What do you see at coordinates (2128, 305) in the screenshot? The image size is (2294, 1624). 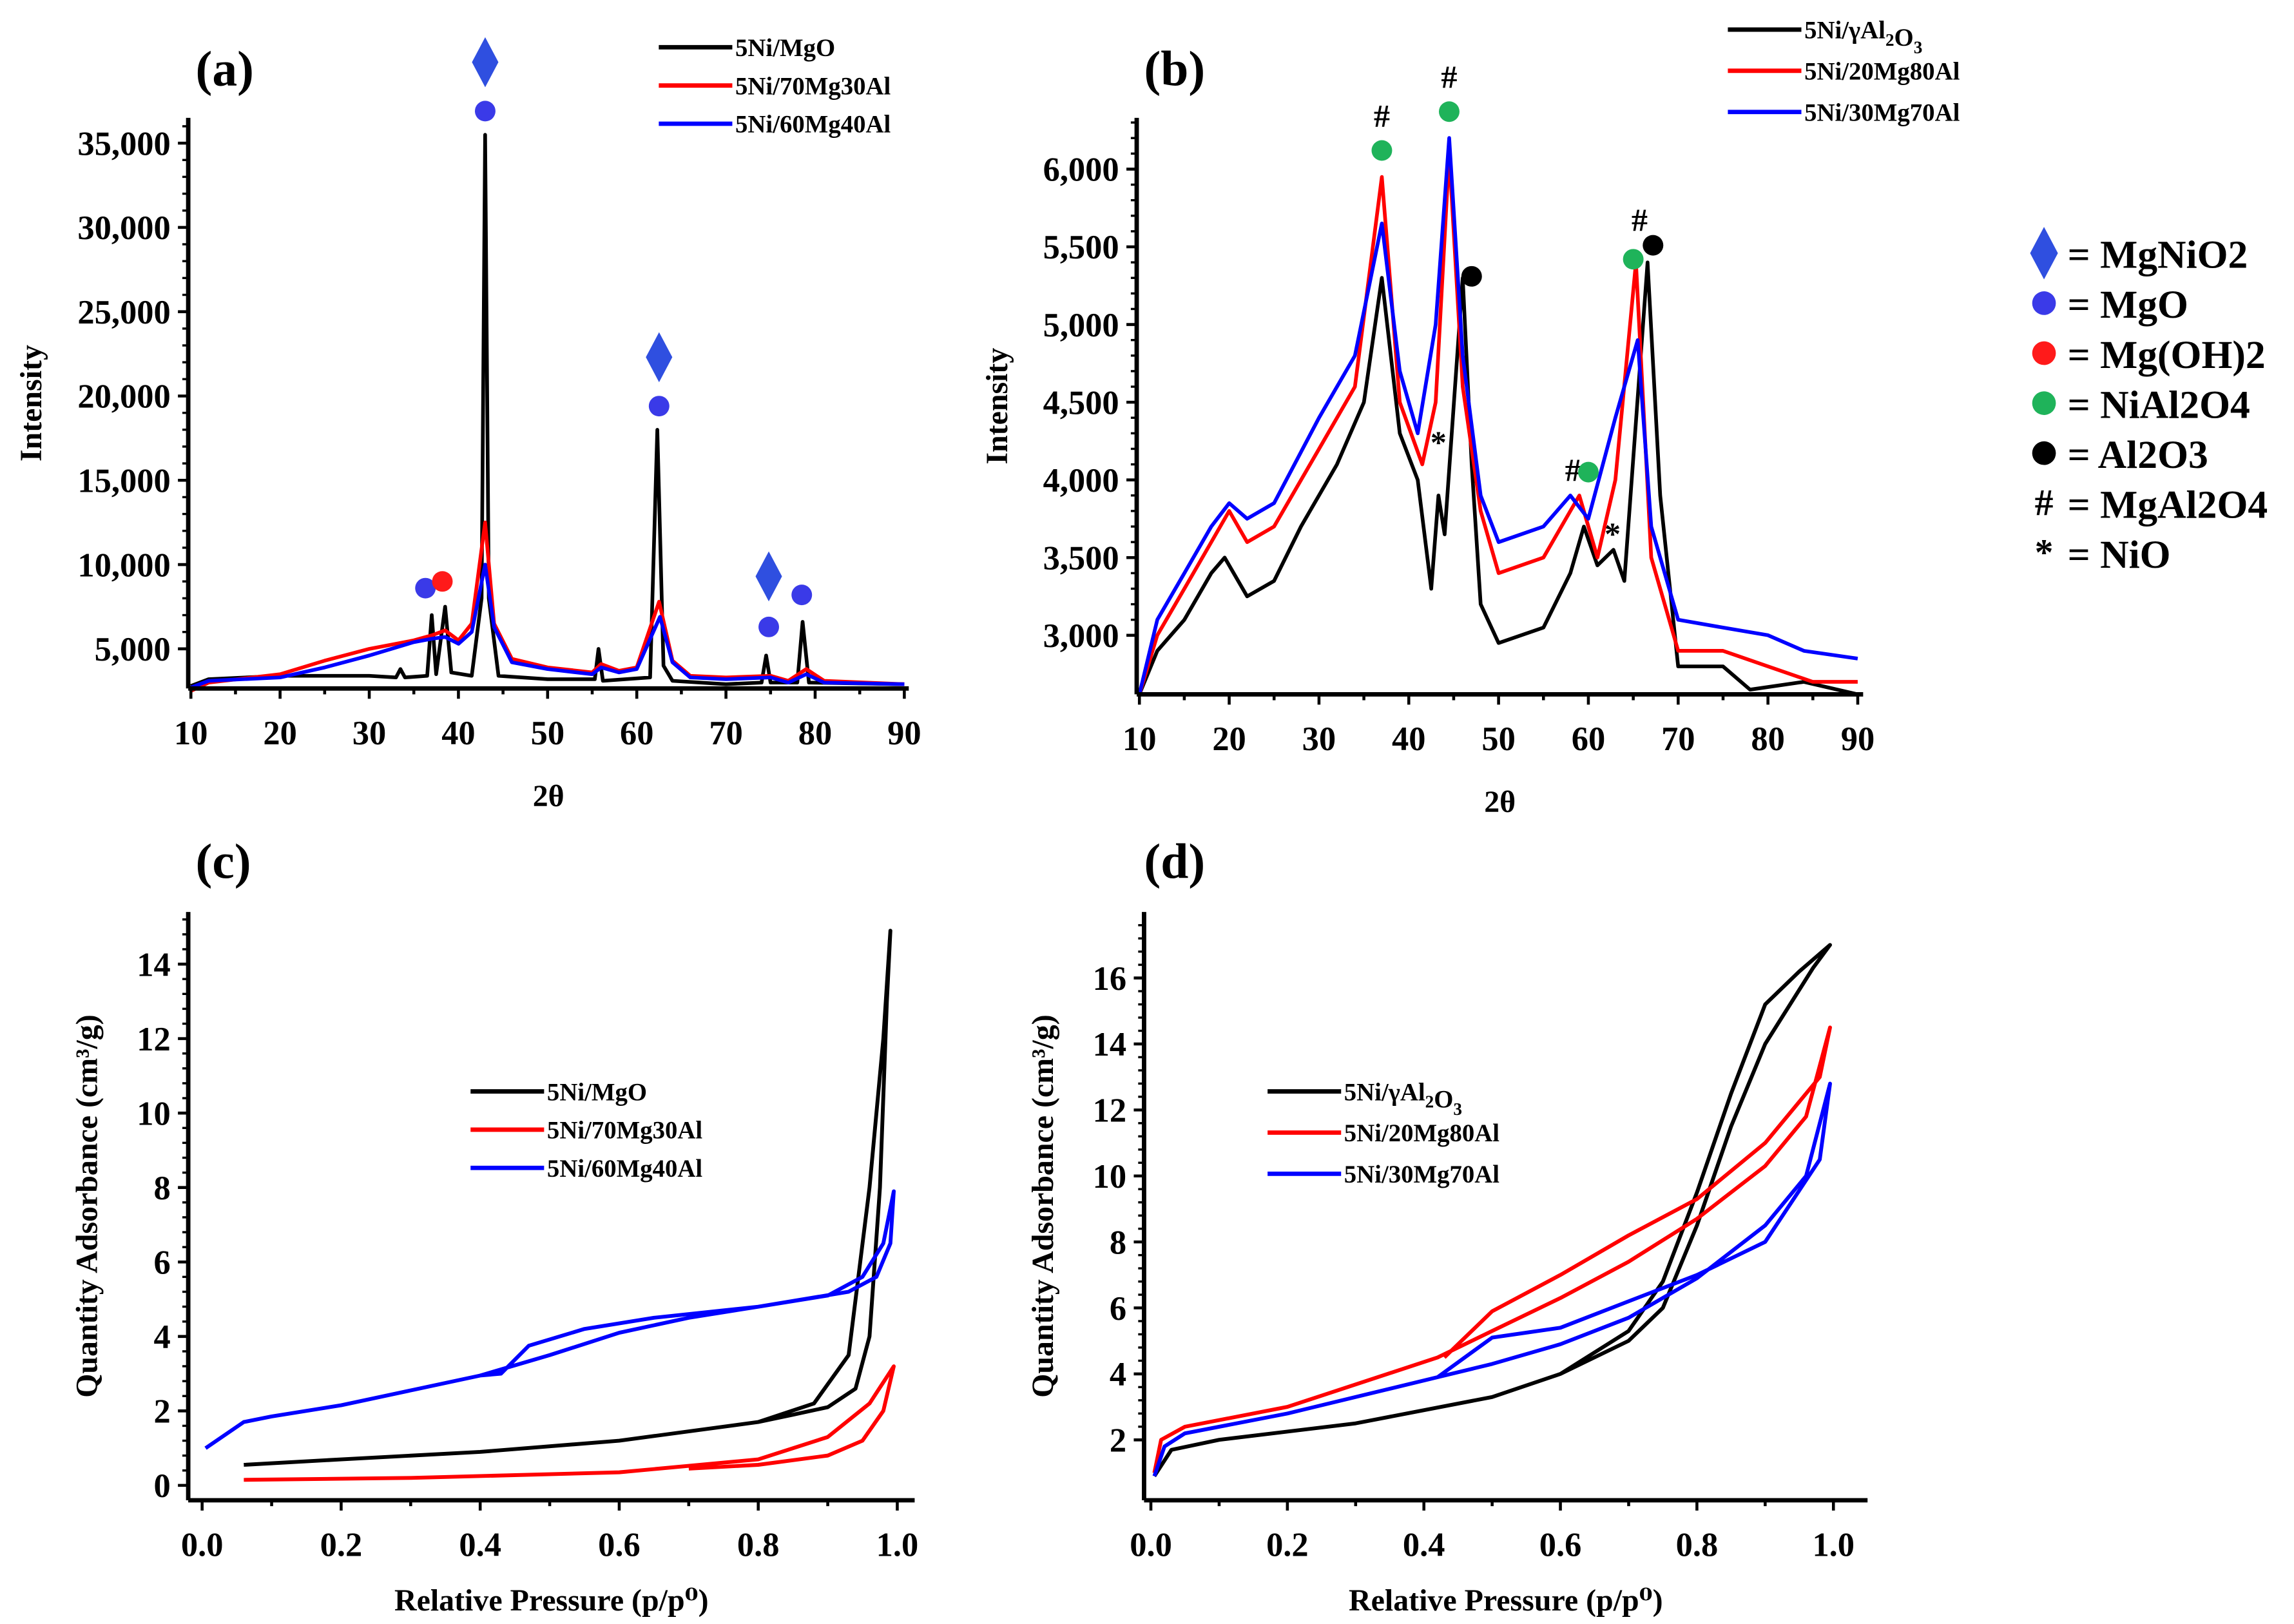 I see `phase-legend-label: = MgO` at bounding box center [2128, 305].